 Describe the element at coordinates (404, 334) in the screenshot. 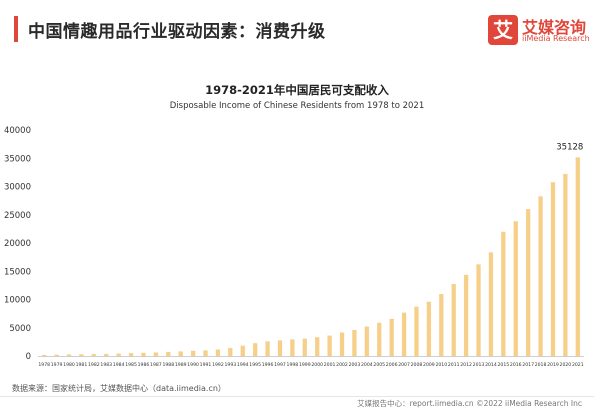

I see `bar-2007` at that location.